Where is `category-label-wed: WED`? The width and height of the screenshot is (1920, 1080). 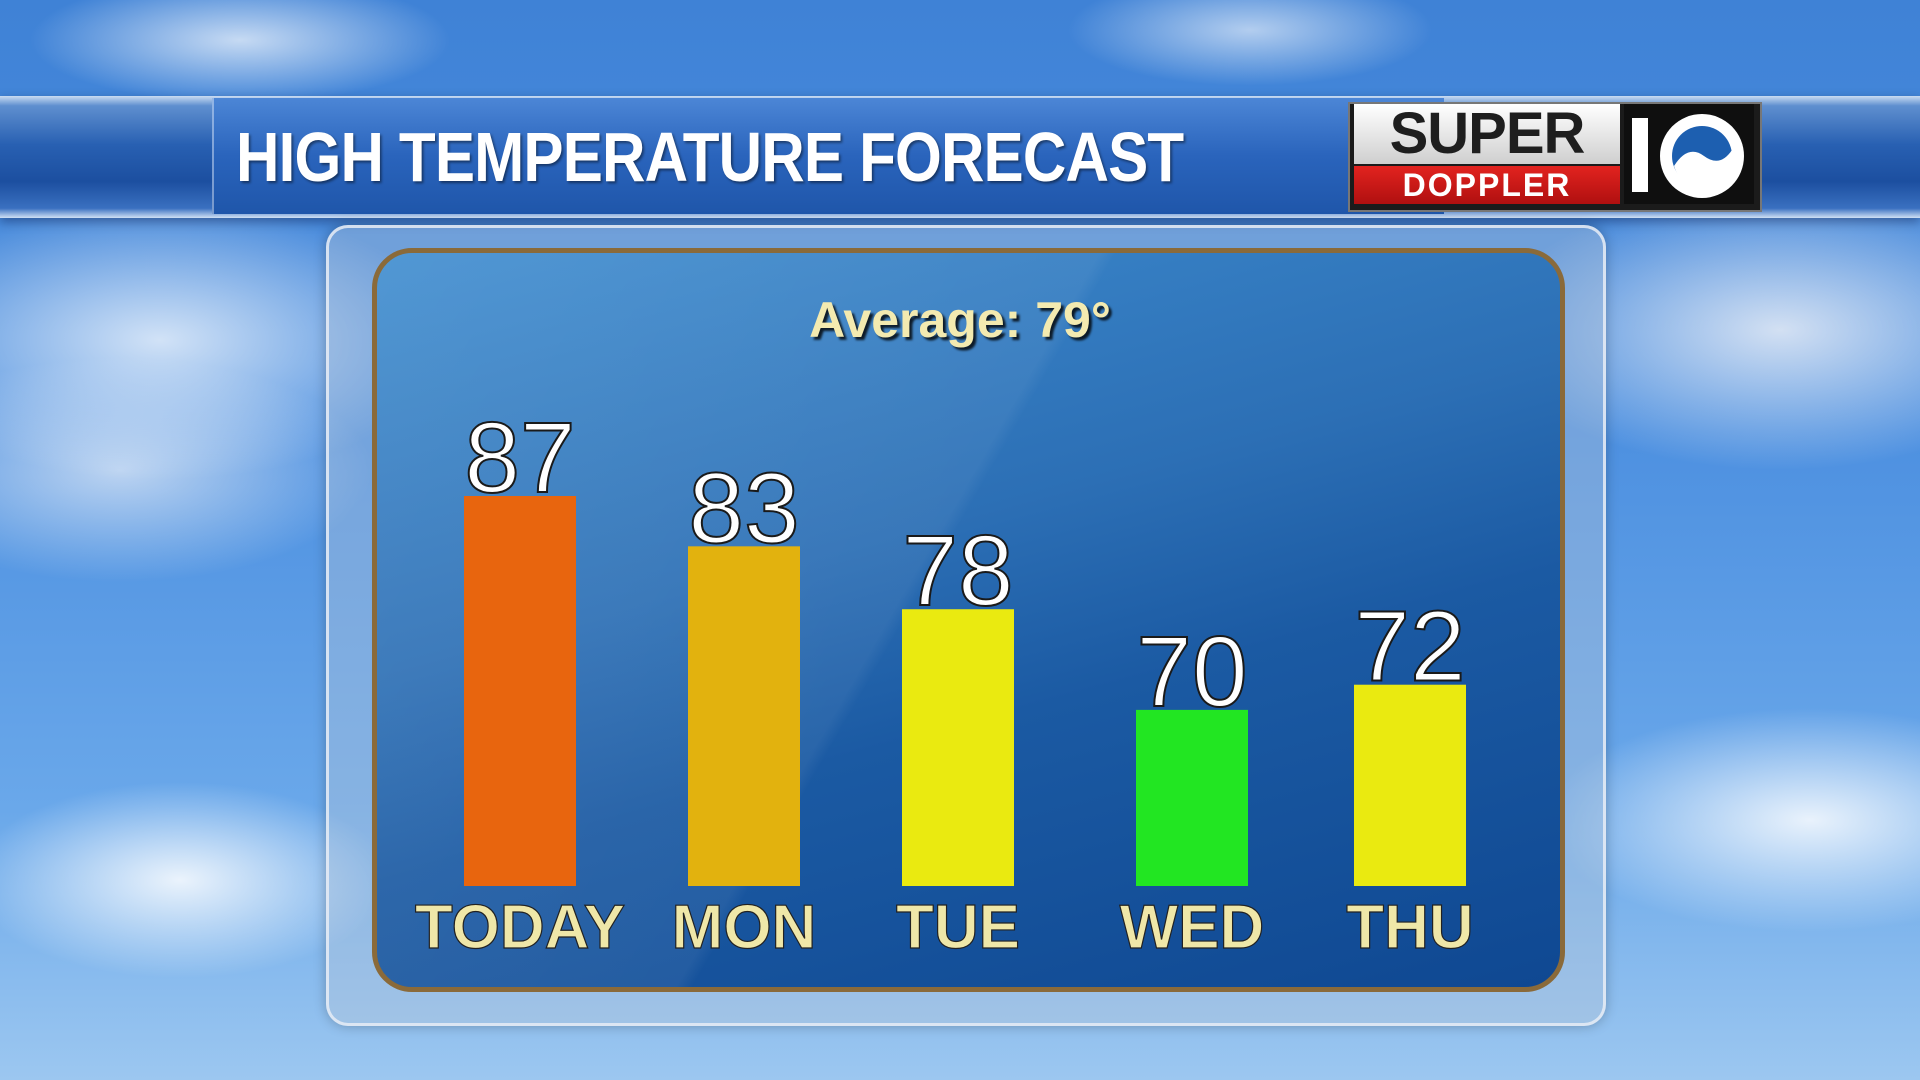 category-label-wed: WED is located at coordinates (1192, 927).